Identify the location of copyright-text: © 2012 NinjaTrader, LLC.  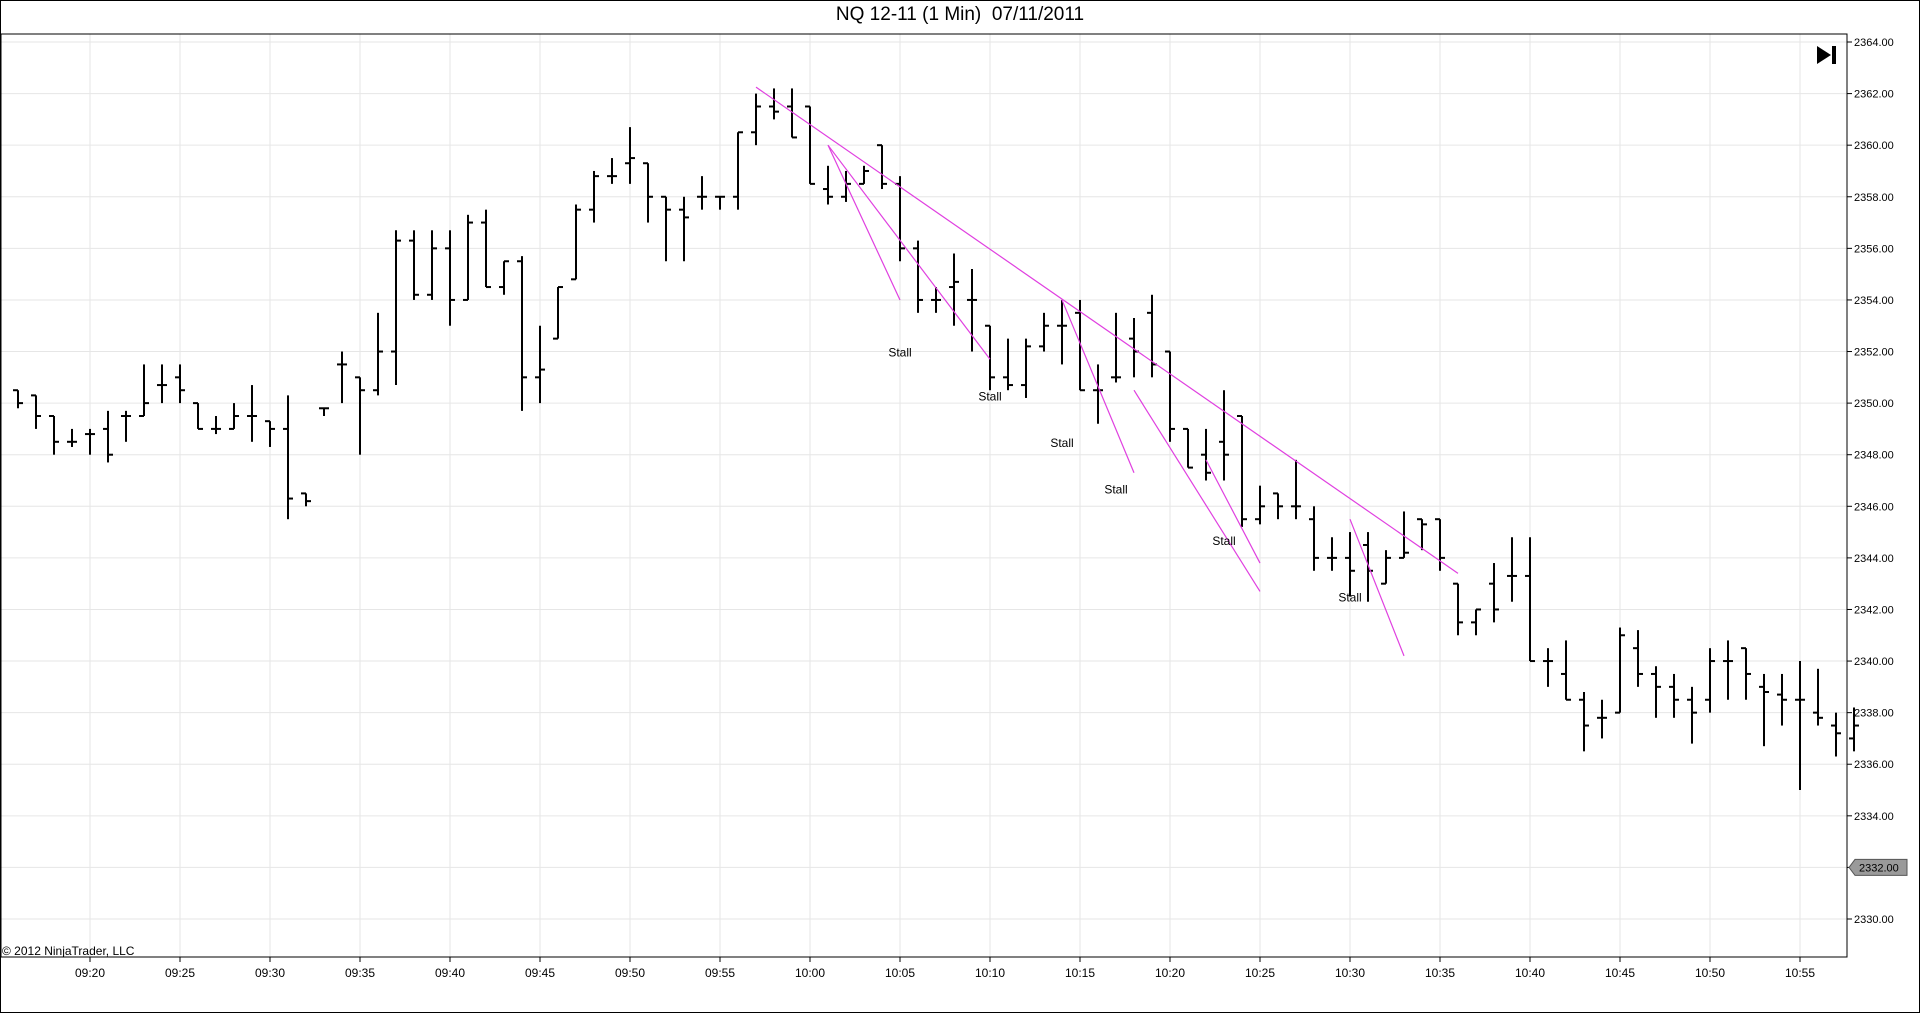
(68, 951).